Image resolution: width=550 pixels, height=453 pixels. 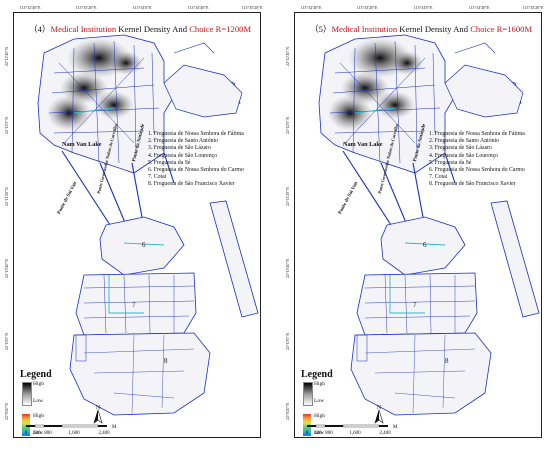 I want to click on title-highlight: Choice R=1200M, so click(x=220, y=29).